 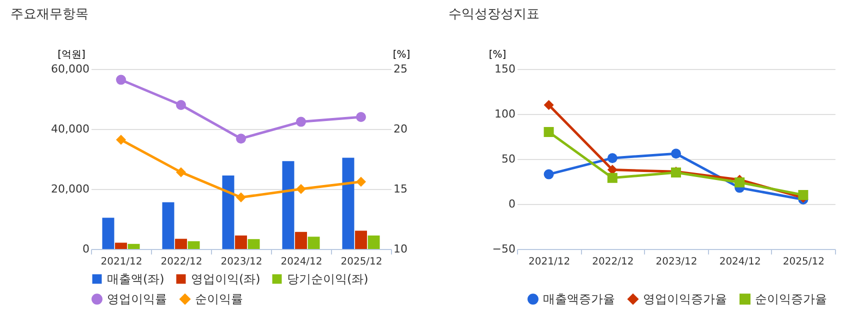 I want to click on y-tick-label: 40,000, so click(x=70, y=129).